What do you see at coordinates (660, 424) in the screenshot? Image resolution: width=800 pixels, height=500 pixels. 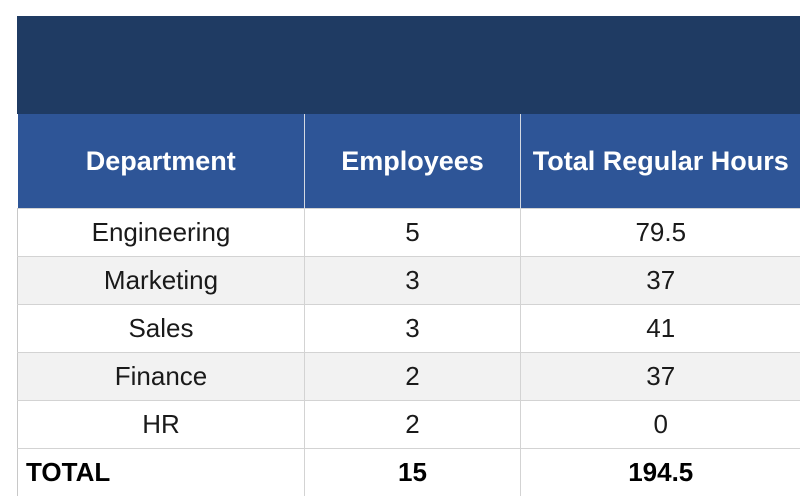 I see `cell-hours: 0` at bounding box center [660, 424].